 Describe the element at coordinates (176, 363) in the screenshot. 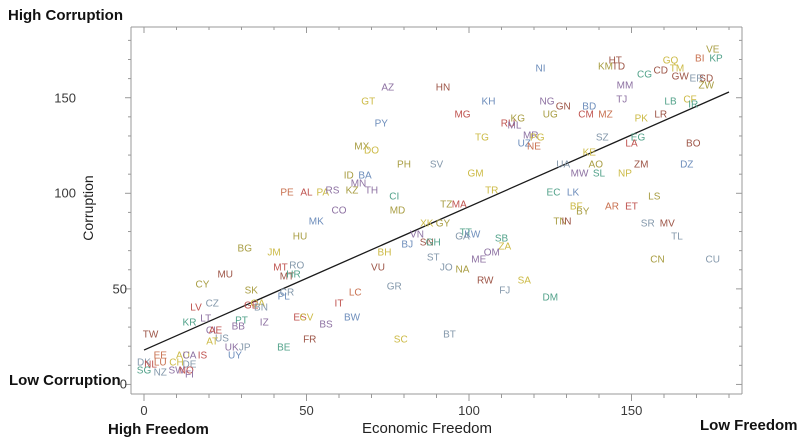

I see `data-point-label-ch: CH` at that location.